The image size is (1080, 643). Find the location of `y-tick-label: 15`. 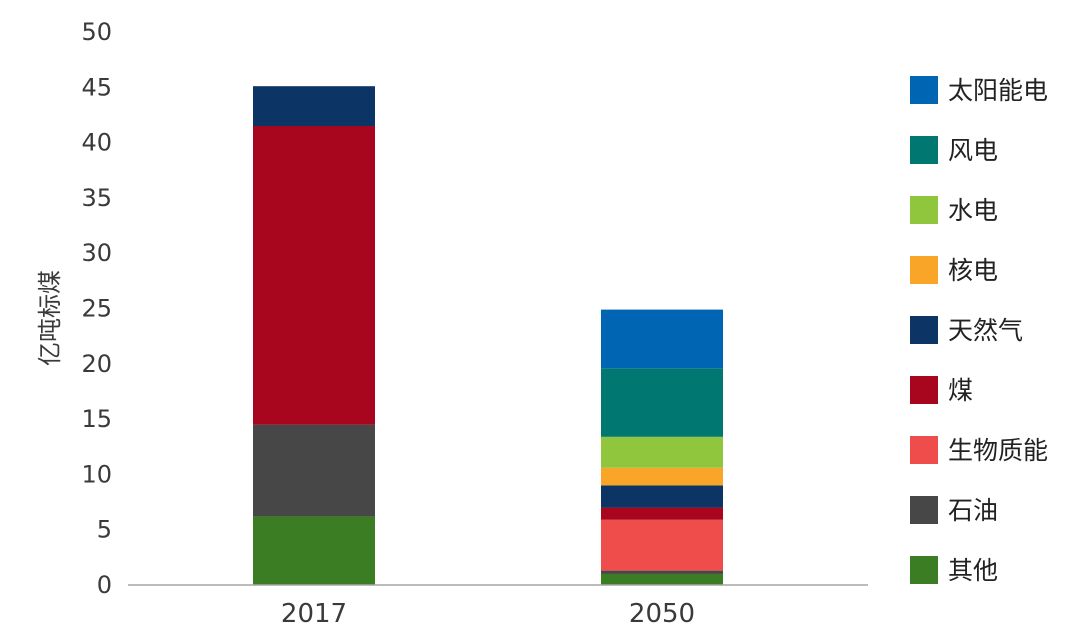

y-tick-label: 15 is located at coordinates (96, 419).